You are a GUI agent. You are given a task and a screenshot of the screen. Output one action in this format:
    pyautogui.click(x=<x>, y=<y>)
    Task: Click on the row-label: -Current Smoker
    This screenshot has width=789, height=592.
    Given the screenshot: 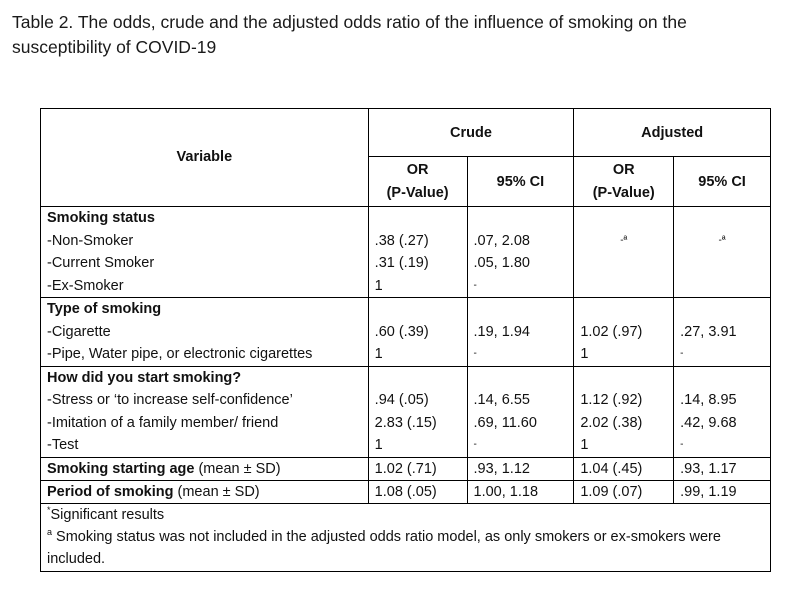 What is the action you would take?
    pyautogui.click(x=101, y=263)
    